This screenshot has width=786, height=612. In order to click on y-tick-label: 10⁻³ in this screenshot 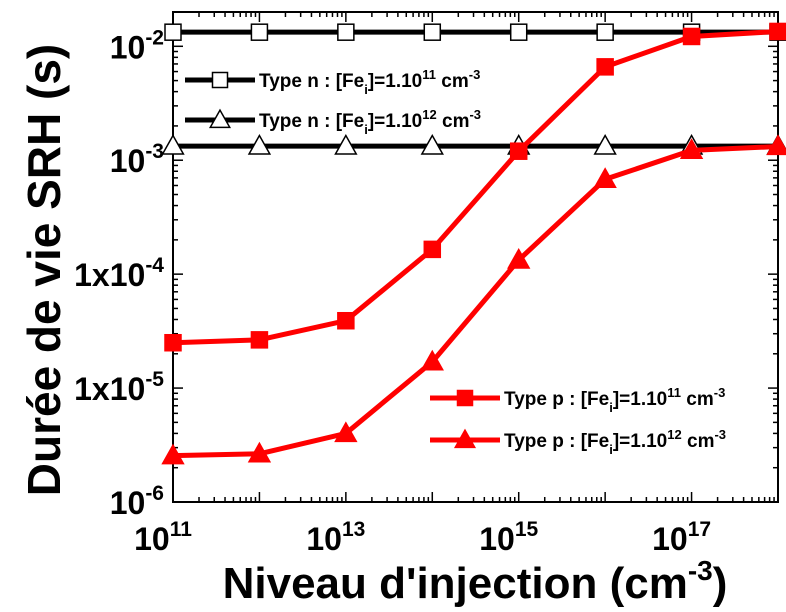, I will do `click(137, 159)`.